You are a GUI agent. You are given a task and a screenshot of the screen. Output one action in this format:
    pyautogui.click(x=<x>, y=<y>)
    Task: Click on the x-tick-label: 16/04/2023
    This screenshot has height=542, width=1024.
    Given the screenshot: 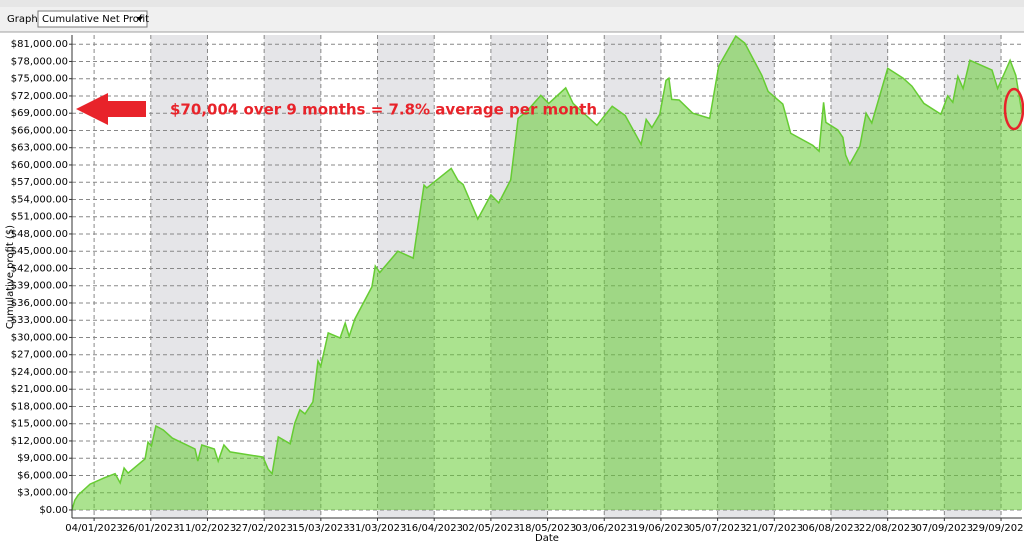 What is the action you would take?
    pyautogui.click(x=434, y=528)
    